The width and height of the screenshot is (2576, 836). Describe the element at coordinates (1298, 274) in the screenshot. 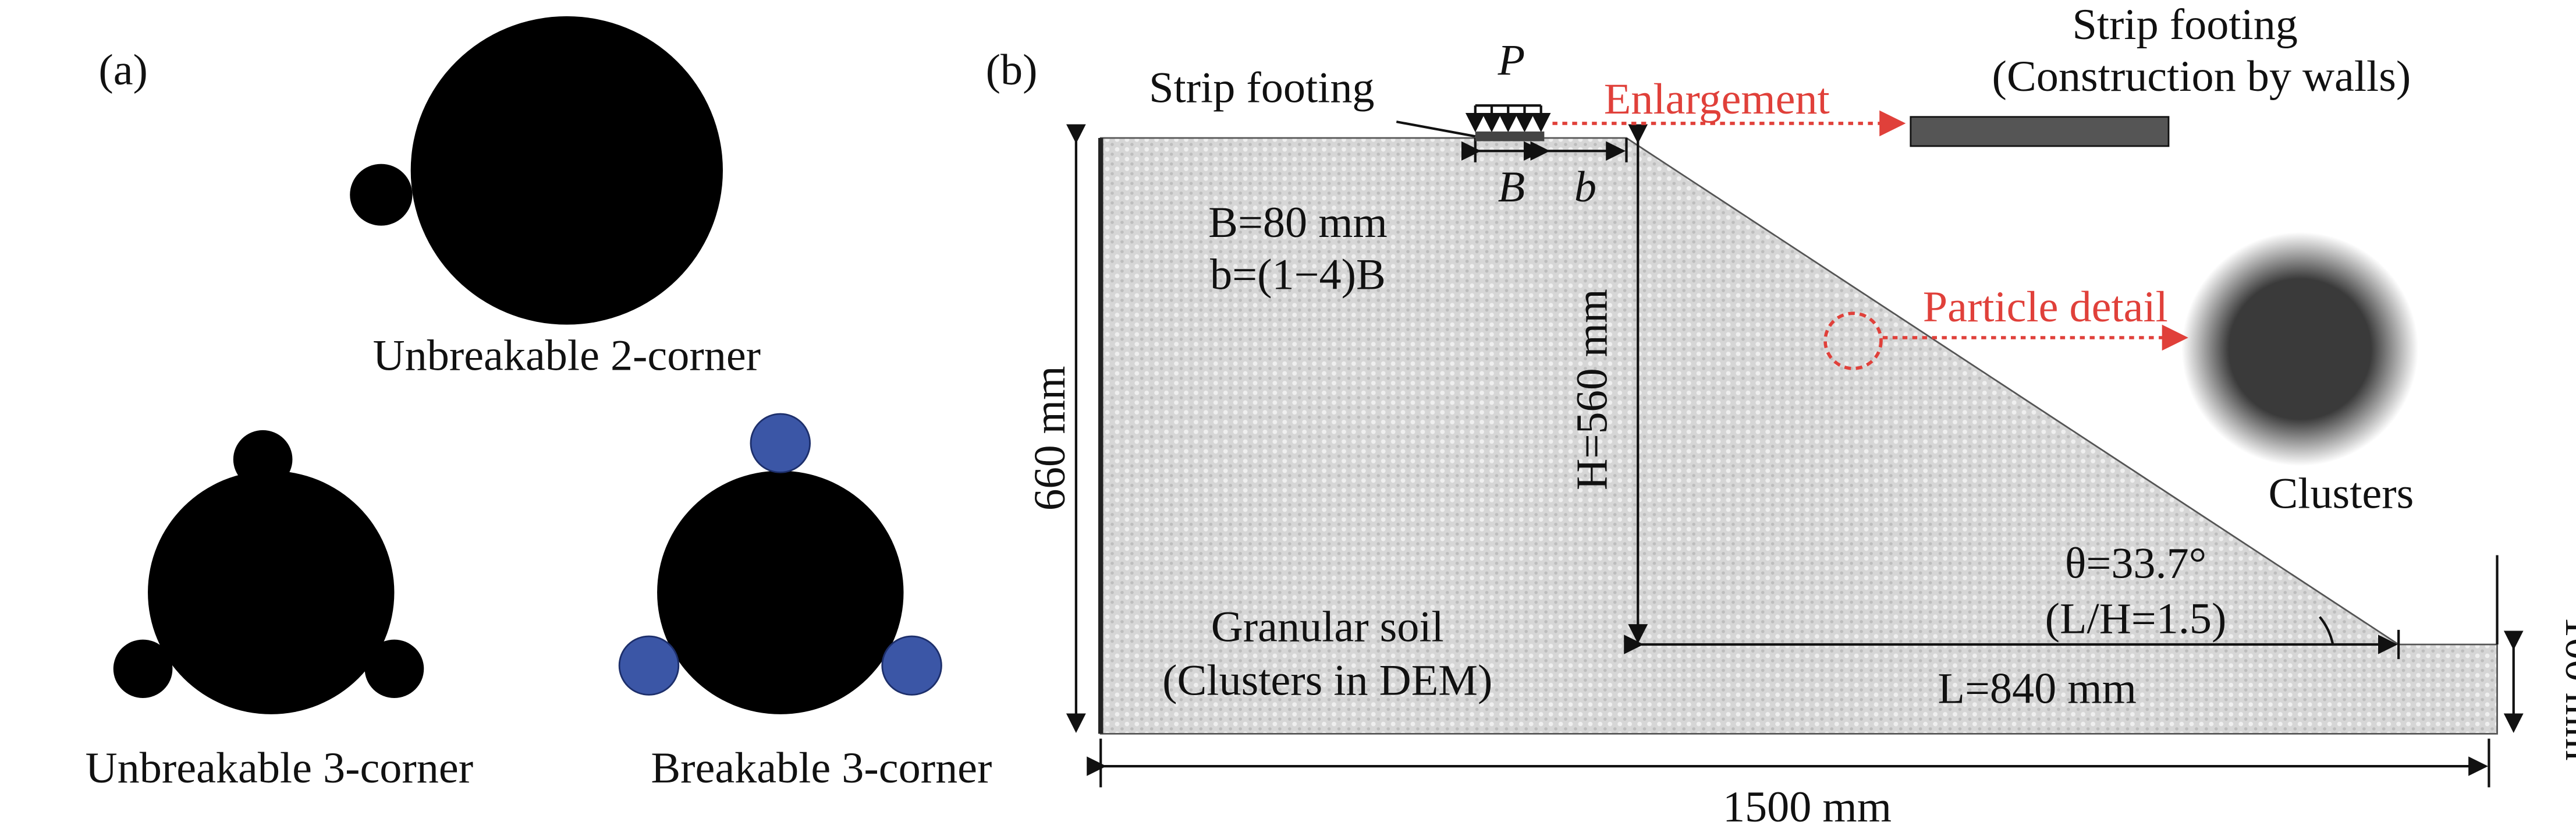

I see `label: b=(1−4)B` at that location.